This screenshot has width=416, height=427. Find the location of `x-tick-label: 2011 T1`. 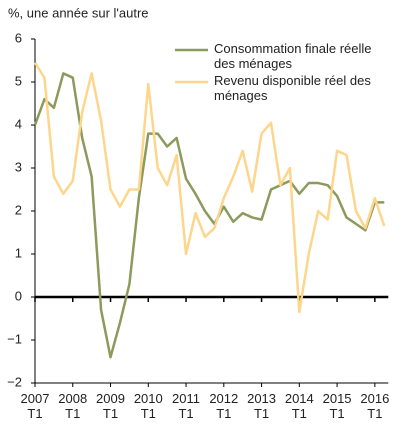

x-tick-label: 2011 T1 is located at coordinates (186, 406).